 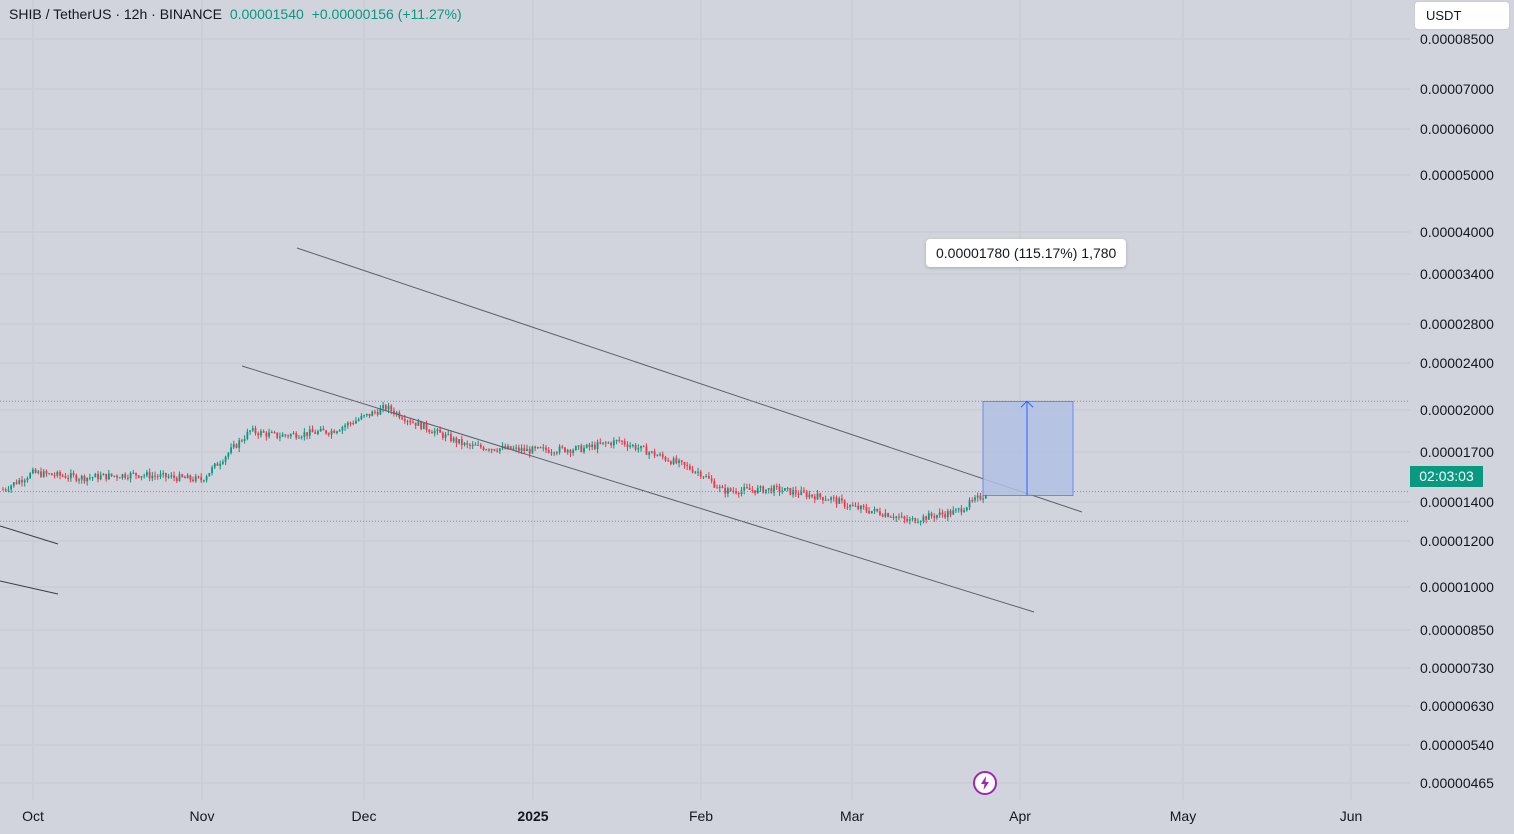 What do you see at coordinates (115, 14) in the screenshot?
I see `symbol-title: SHIB / TetherUS · 12h · BINANCE` at bounding box center [115, 14].